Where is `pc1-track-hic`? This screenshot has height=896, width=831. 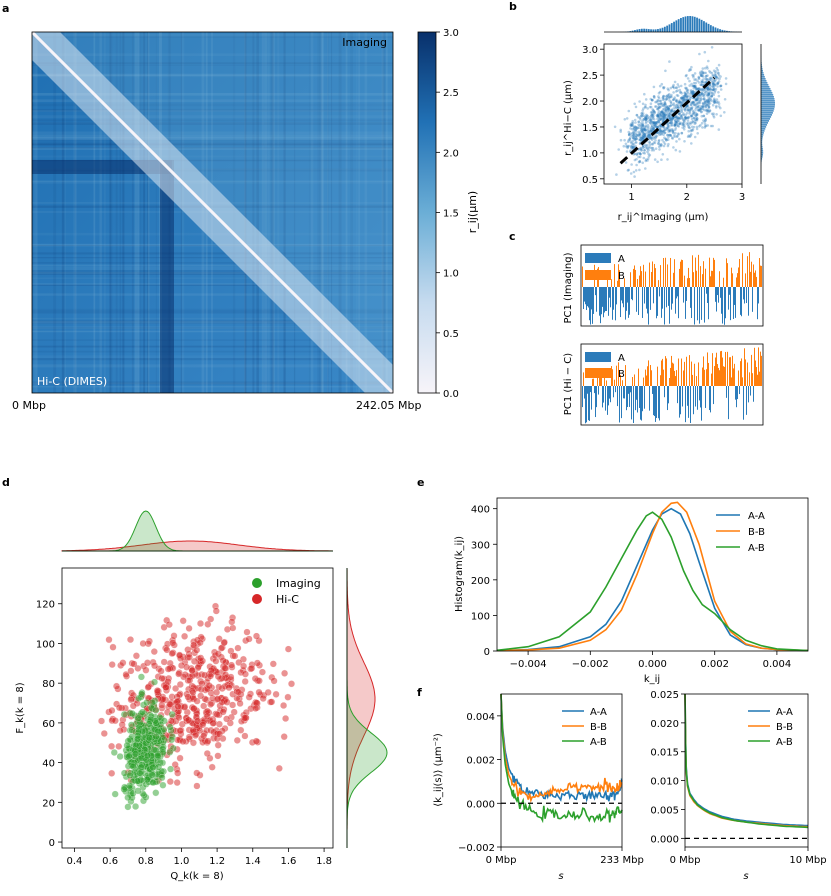 pc1-track-hic is located at coordinates (672, 385).